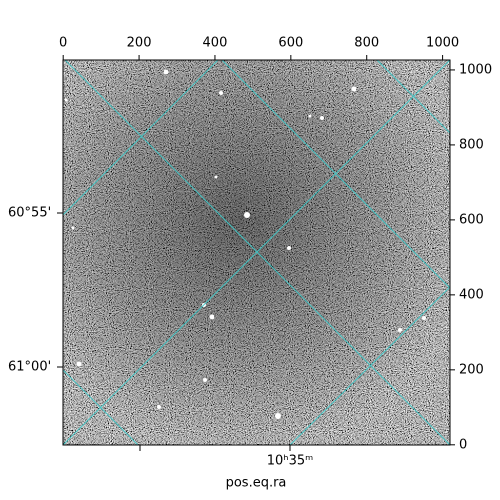 This screenshot has width=500, height=500. What do you see at coordinates (475, 69) in the screenshot?
I see `y-tick-label: 1000` at bounding box center [475, 69].